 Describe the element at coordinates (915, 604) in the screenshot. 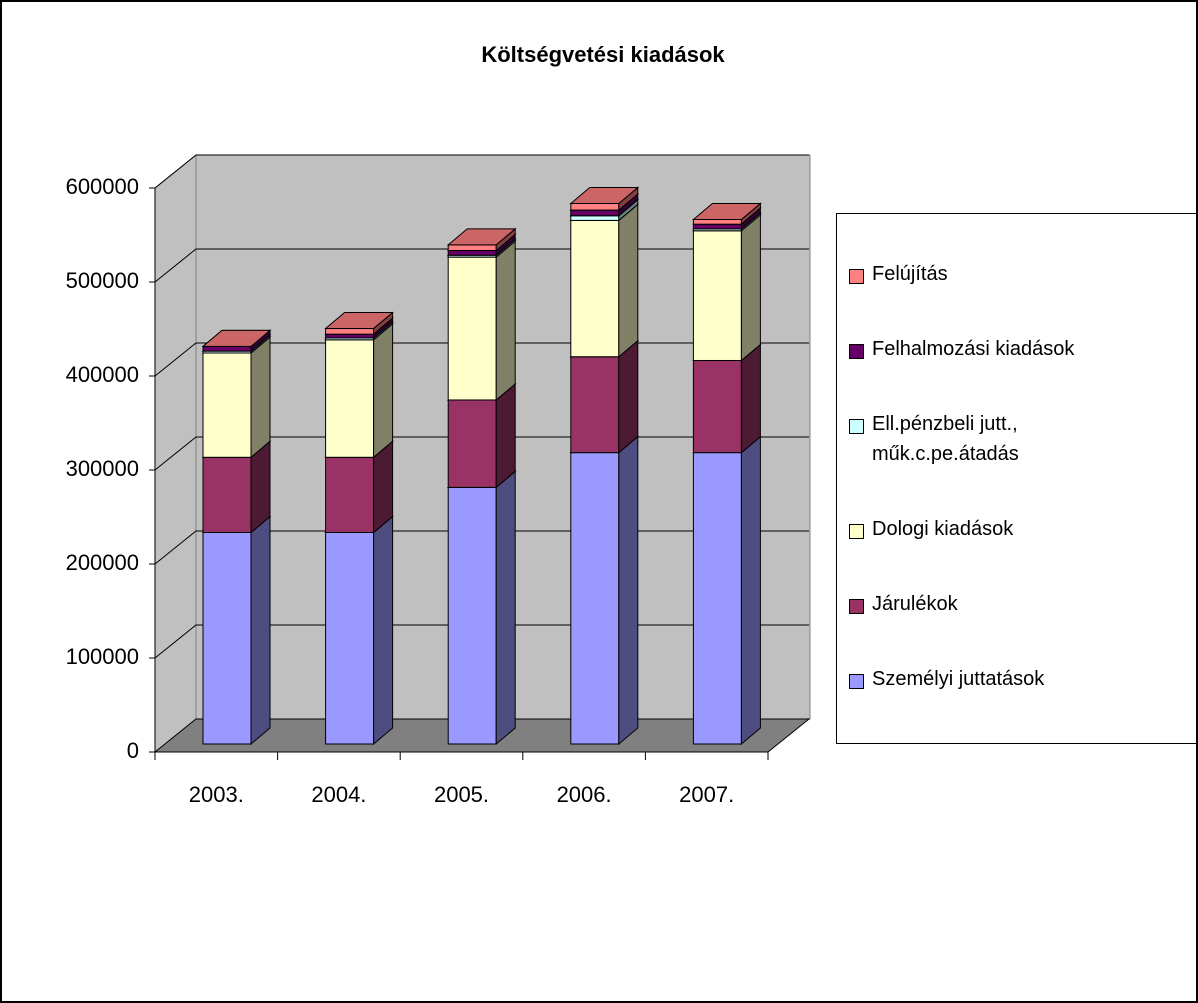

I see `legend-label: Járulékok` at that location.